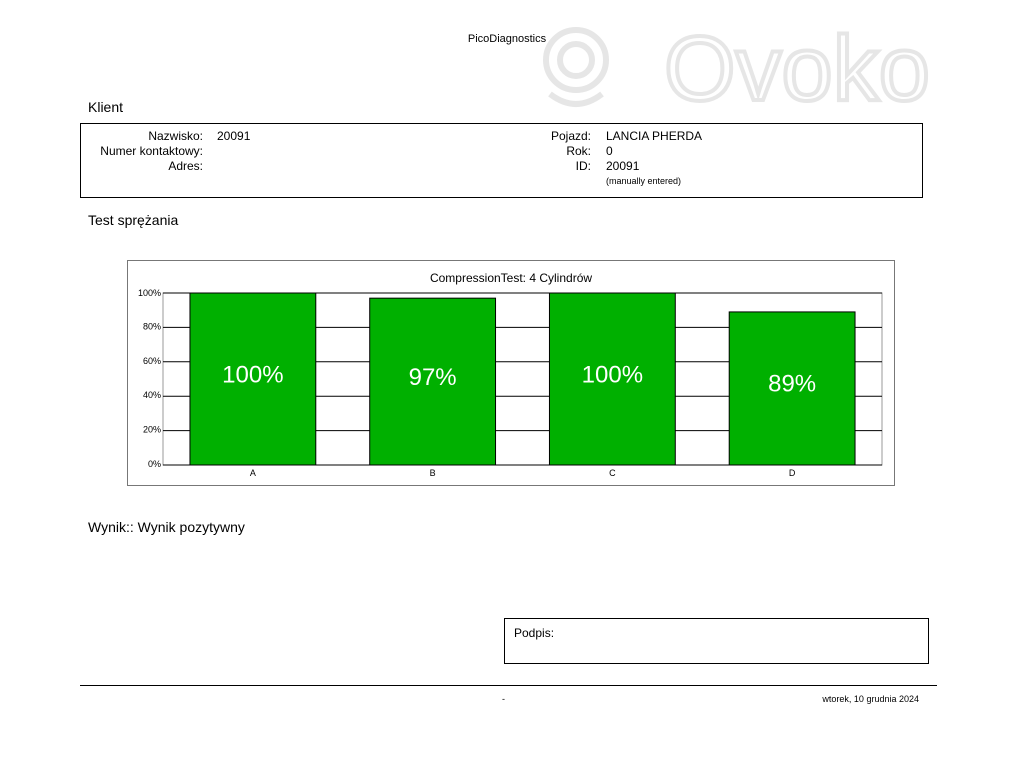 The width and height of the screenshot is (1024, 768). Describe the element at coordinates (175, 136) in the screenshot. I see `surname-label: Nazwisko:` at that location.